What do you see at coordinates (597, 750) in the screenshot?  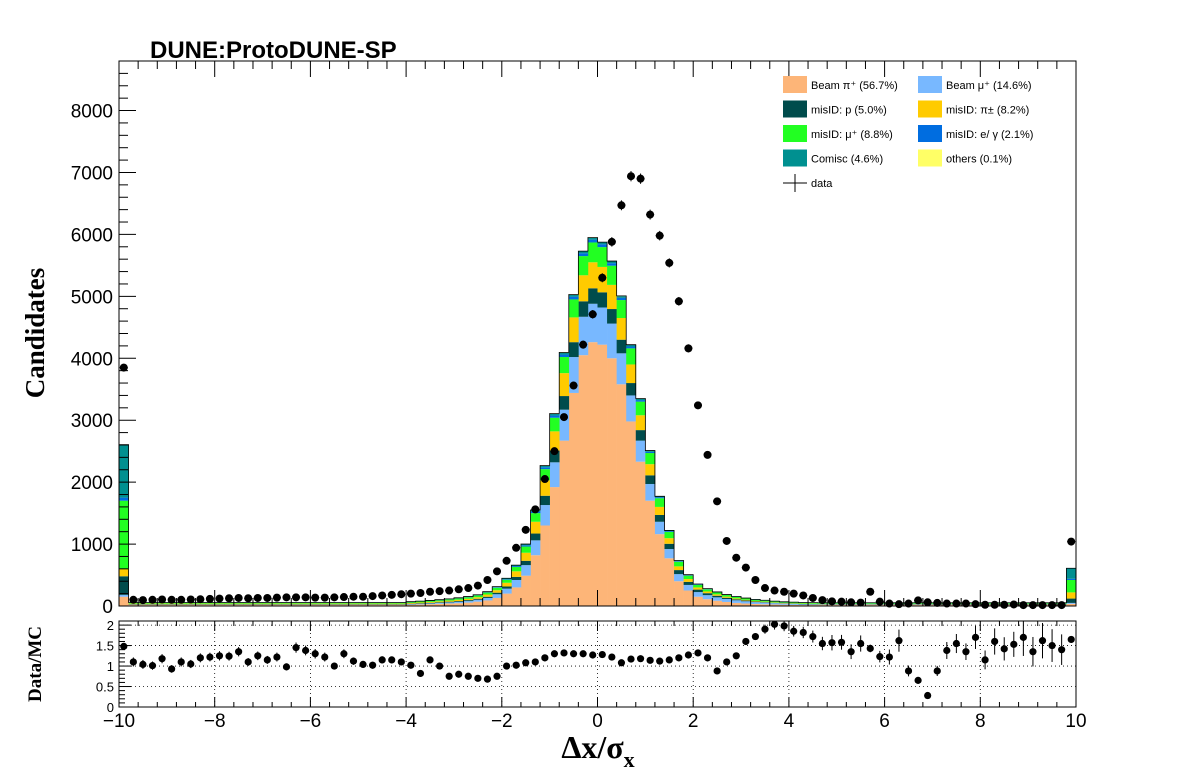 I see `x-axis-label: Δx/σx` at bounding box center [597, 750].